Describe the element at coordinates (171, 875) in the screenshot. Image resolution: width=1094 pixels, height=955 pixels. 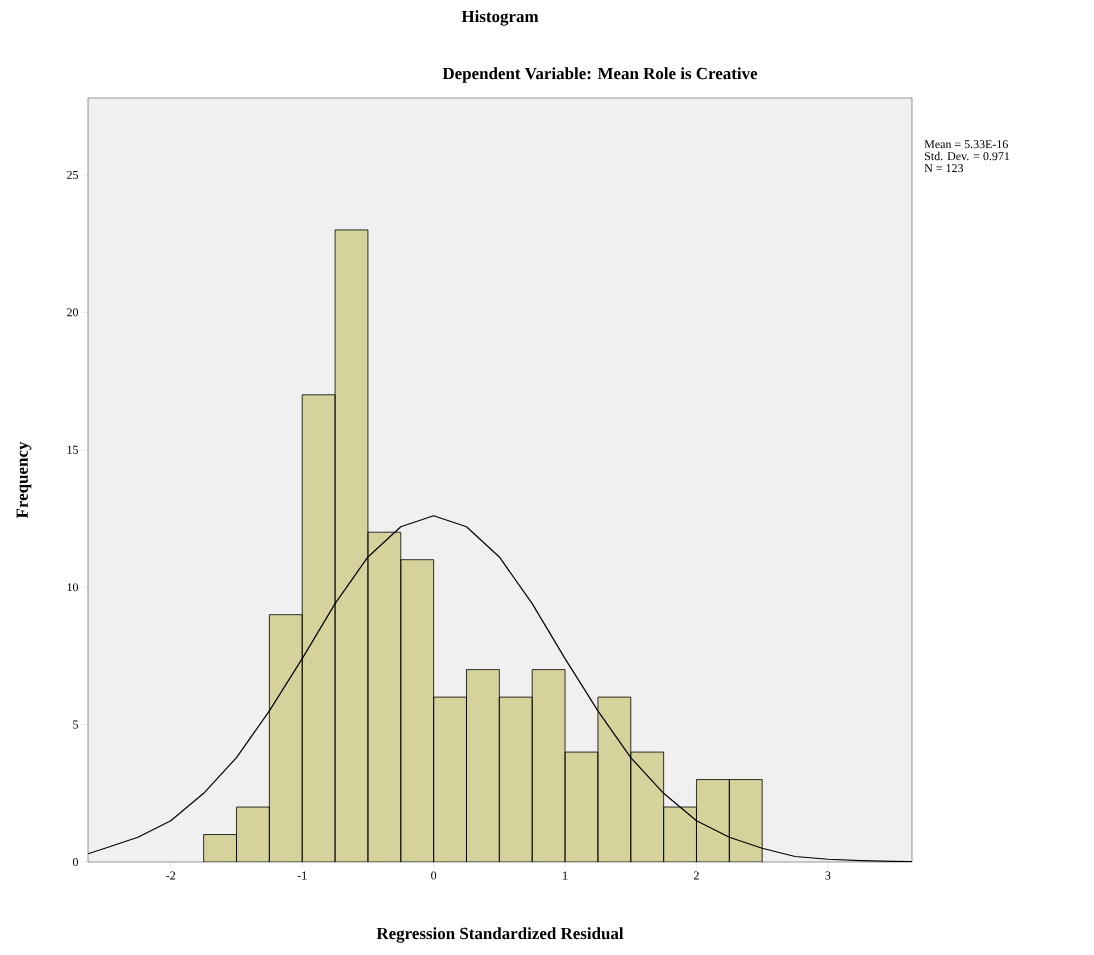
I see `x-tick-label: -2` at that location.